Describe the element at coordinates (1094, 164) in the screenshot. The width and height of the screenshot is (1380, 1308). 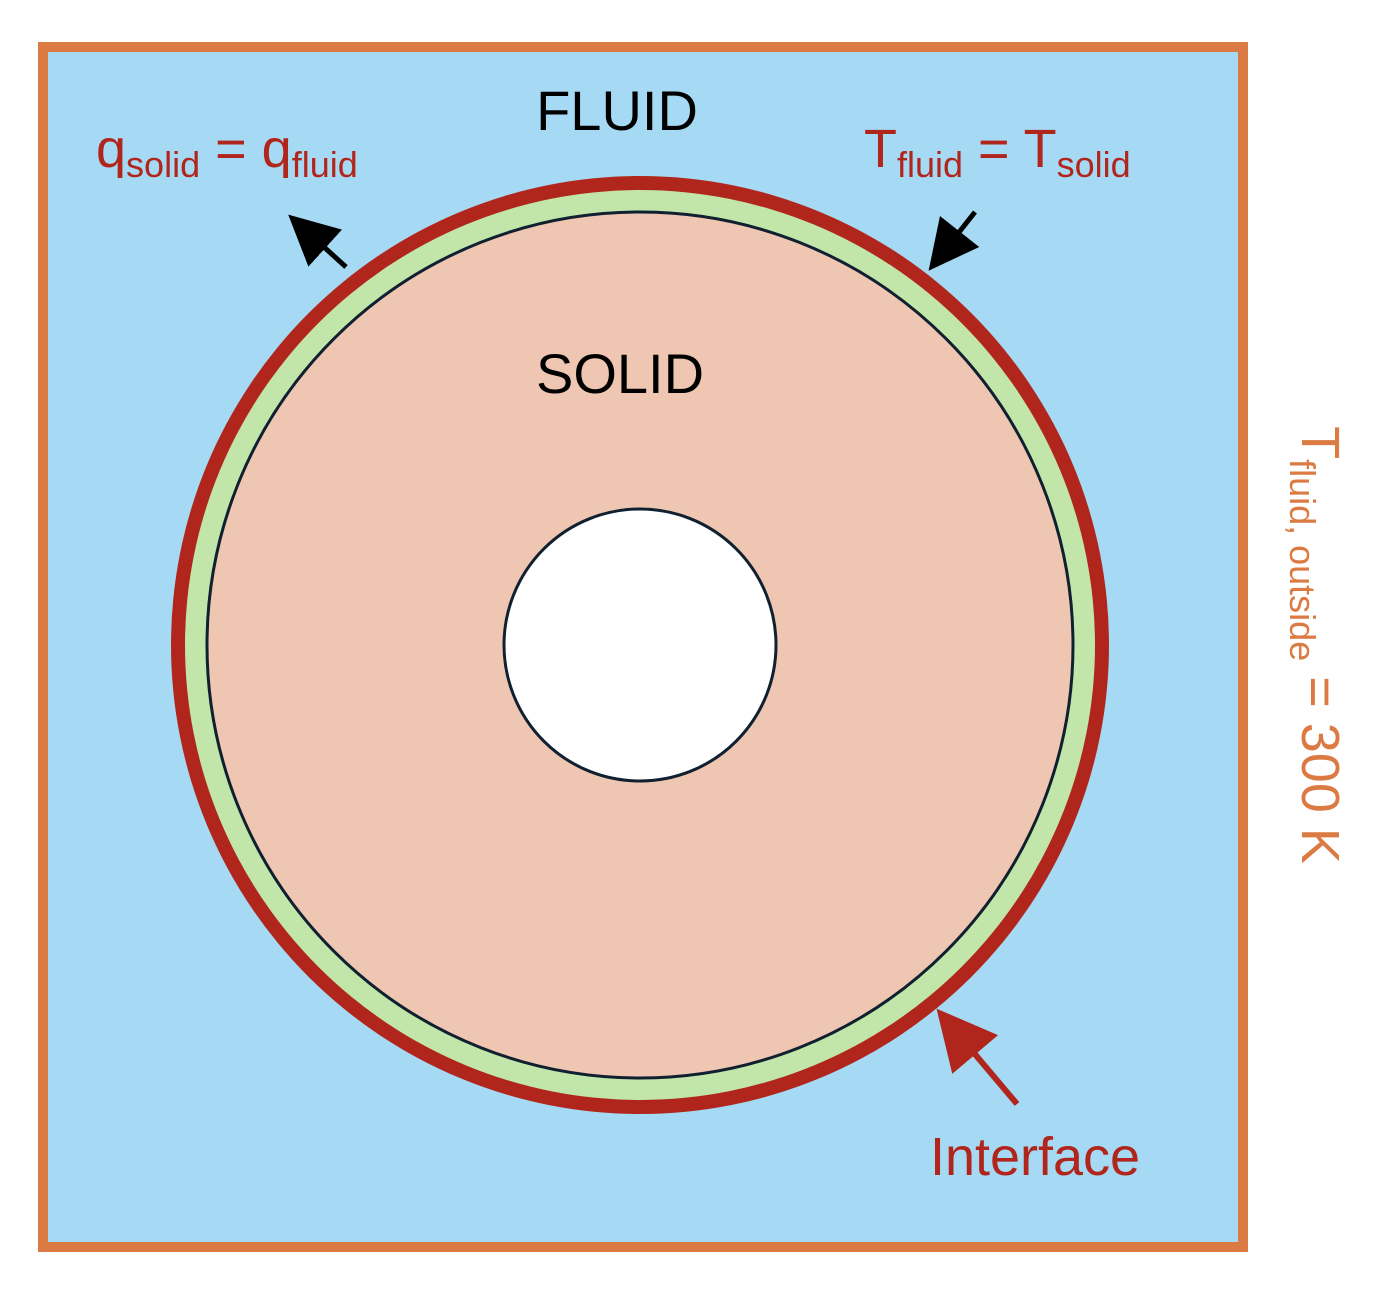
I see `temp-sub2: solid` at that location.